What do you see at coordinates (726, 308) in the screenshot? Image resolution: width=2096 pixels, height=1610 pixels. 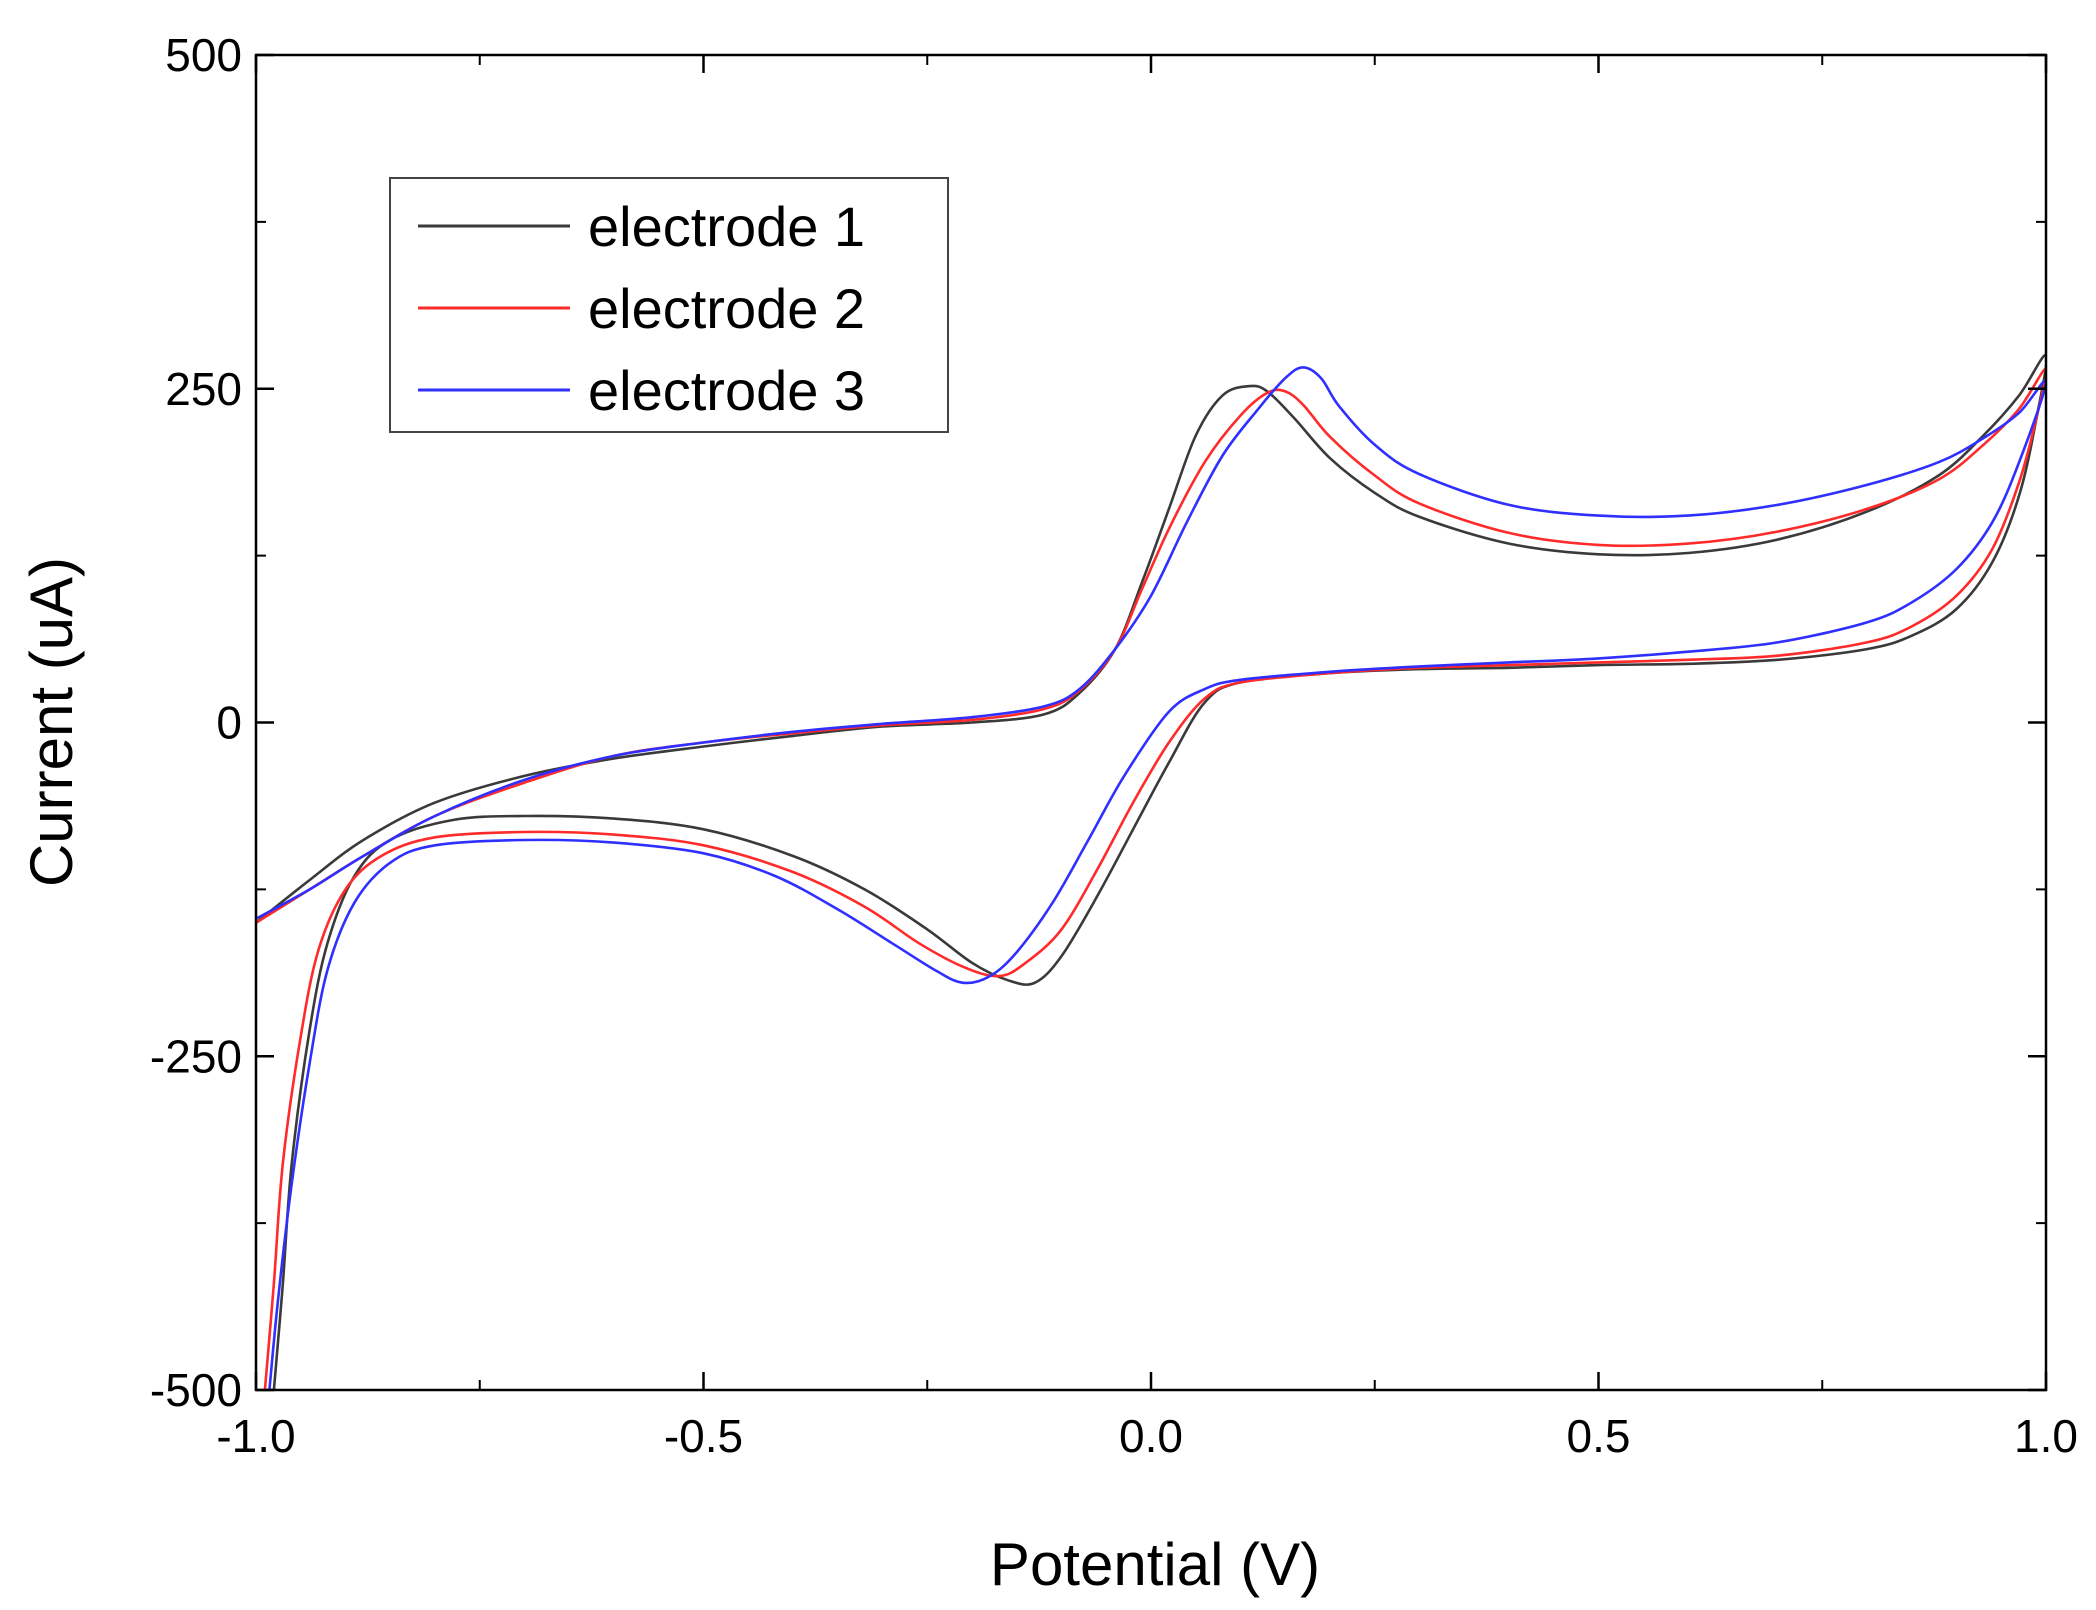 I see `legend-label-electrode-2: electrode 2` at bounding box center [726, 308].